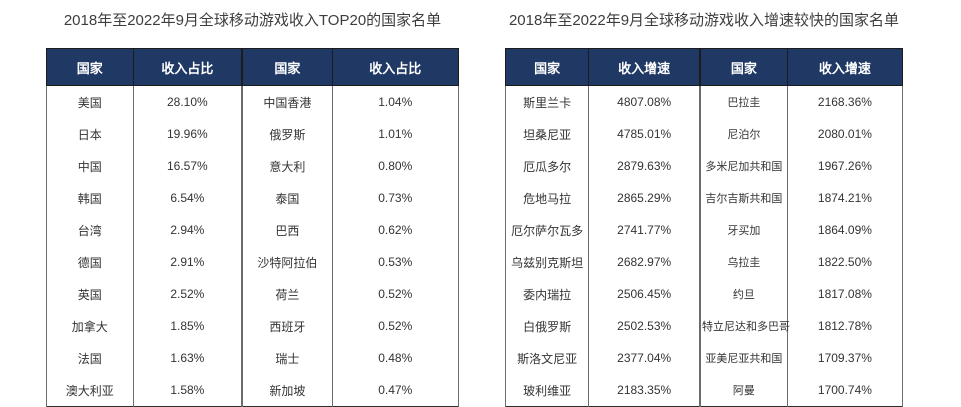 The height and width of the screenshot is (407, 961). Describe the element at coordinates (287, 101) in the screenshot. I see `country-cell: 中国香港` at that location.